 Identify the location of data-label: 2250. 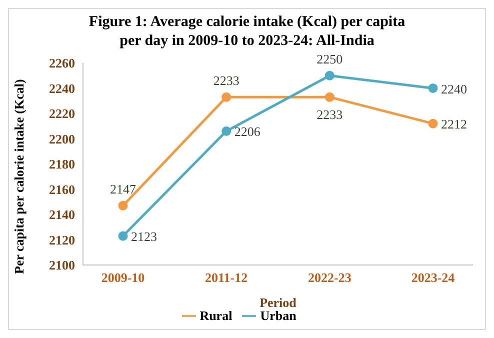
(329, 59).